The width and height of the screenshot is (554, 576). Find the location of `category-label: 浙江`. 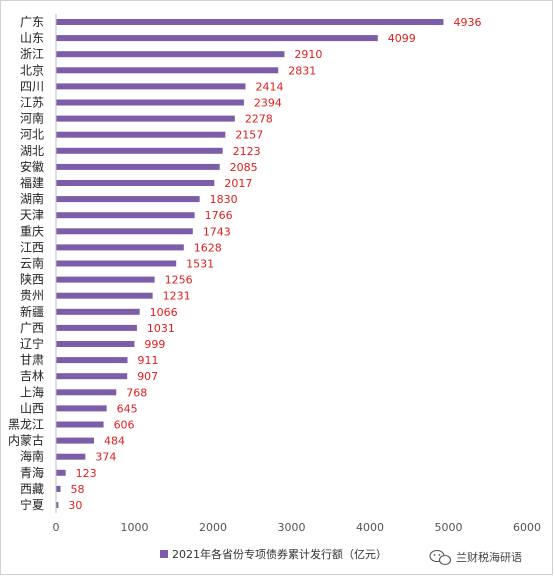

category-label: 浙江 is located at coordinates (32, 54).